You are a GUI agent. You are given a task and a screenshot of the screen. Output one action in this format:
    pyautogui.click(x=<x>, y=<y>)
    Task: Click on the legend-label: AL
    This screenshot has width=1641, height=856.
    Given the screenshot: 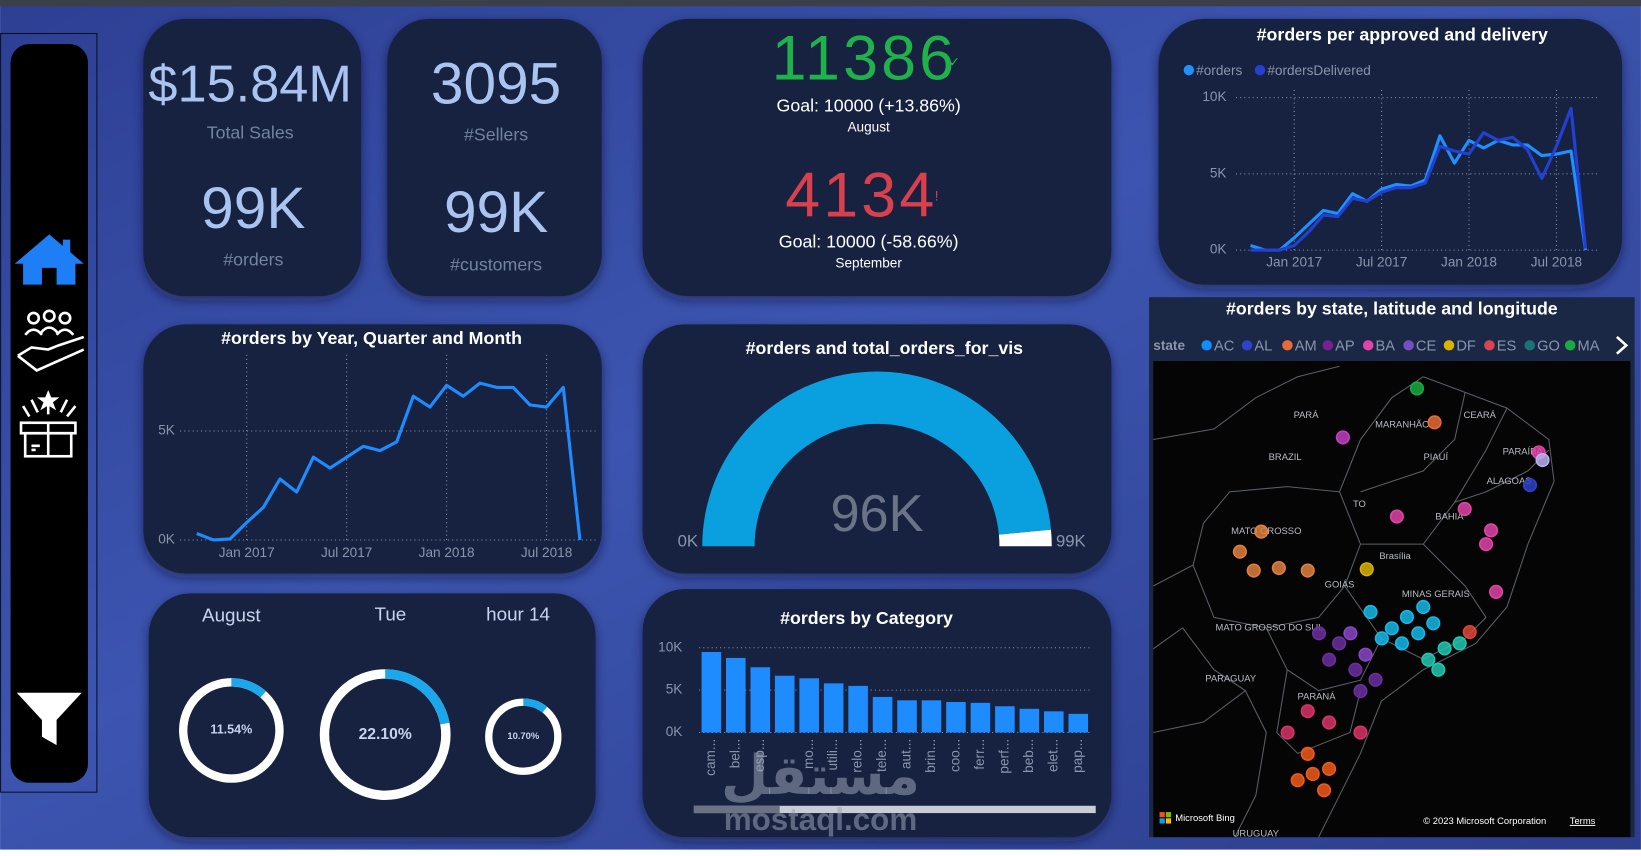 What is the action you would take?
    pyautogui.click(x=1263, y=346)
    